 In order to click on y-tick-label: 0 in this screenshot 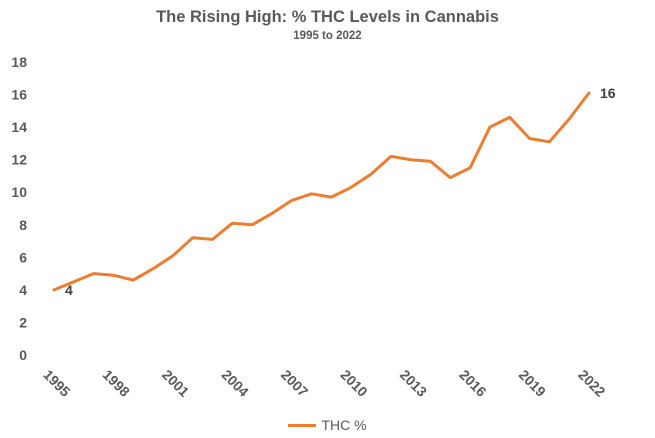, I will do `click(23, 355)`.